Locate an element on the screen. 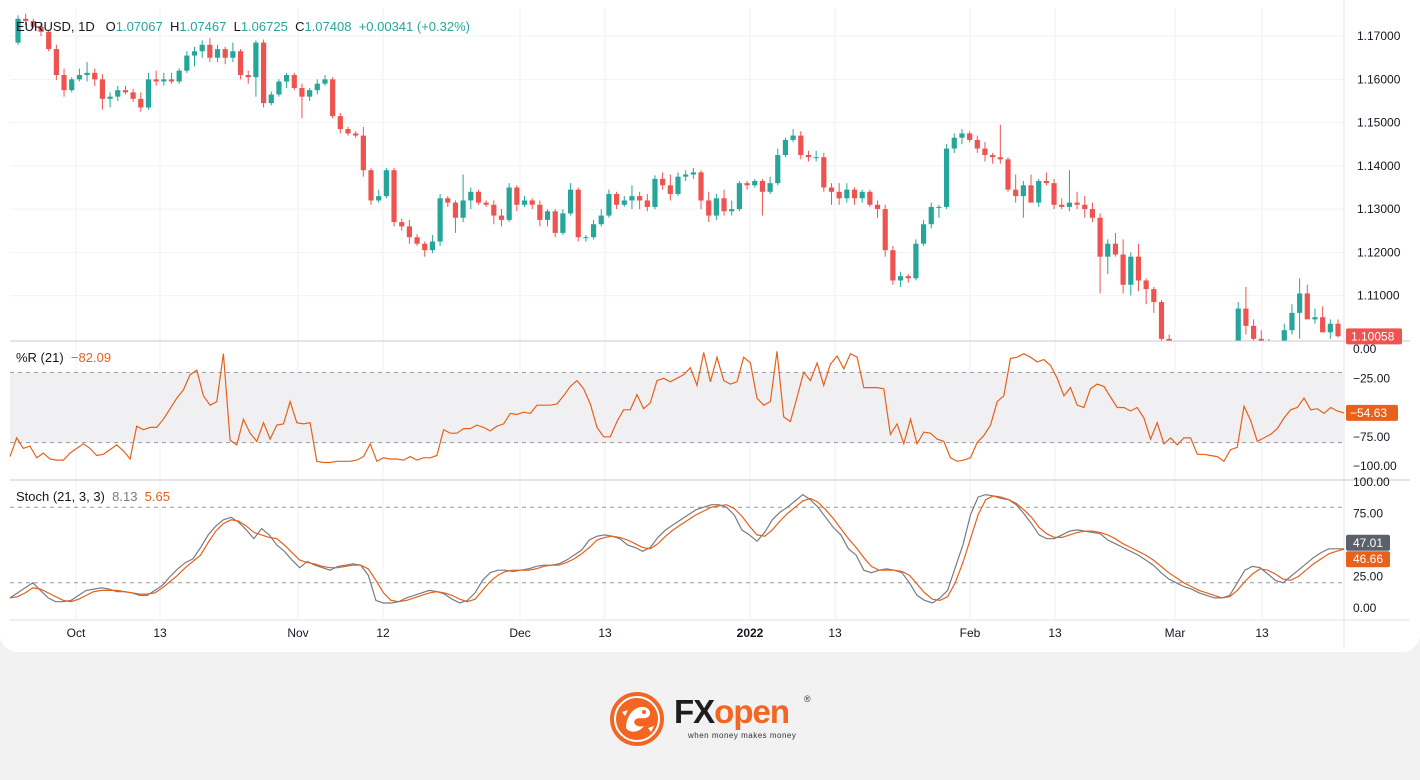 This screenshot has width=1420, height=780. symbol-label: EURUSD is located at coordinates (43, 26).